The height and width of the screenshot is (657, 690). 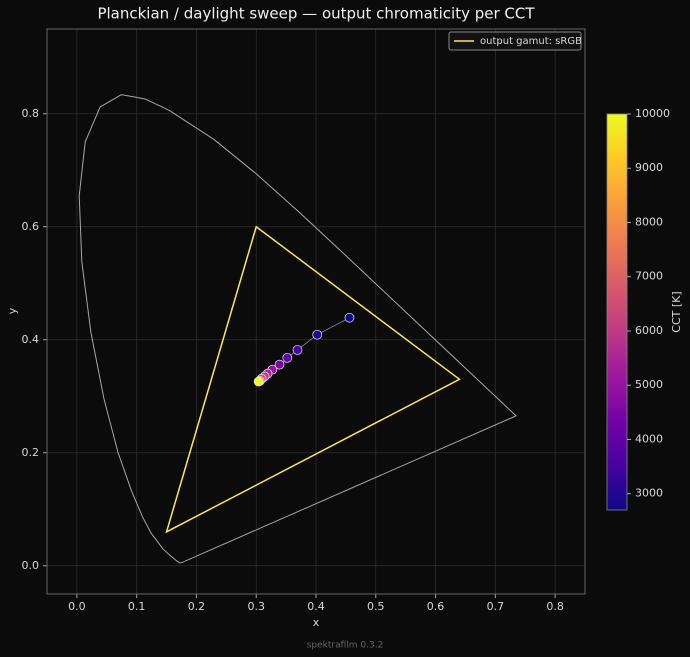 I want to click on legend-label: output gamut: sRGB, so click(x=531, y=41).